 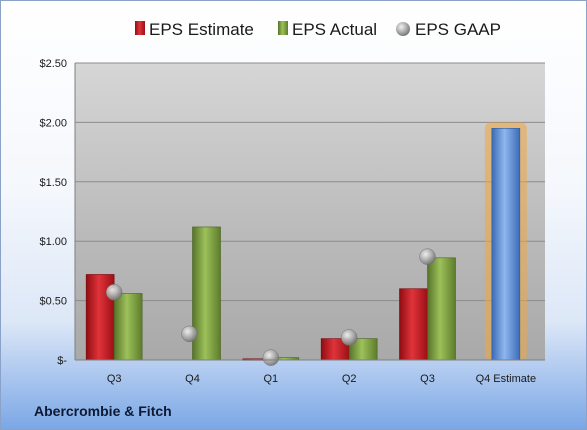 I want to click on y-tick-label: $1.00, so click(x=53, y=242).